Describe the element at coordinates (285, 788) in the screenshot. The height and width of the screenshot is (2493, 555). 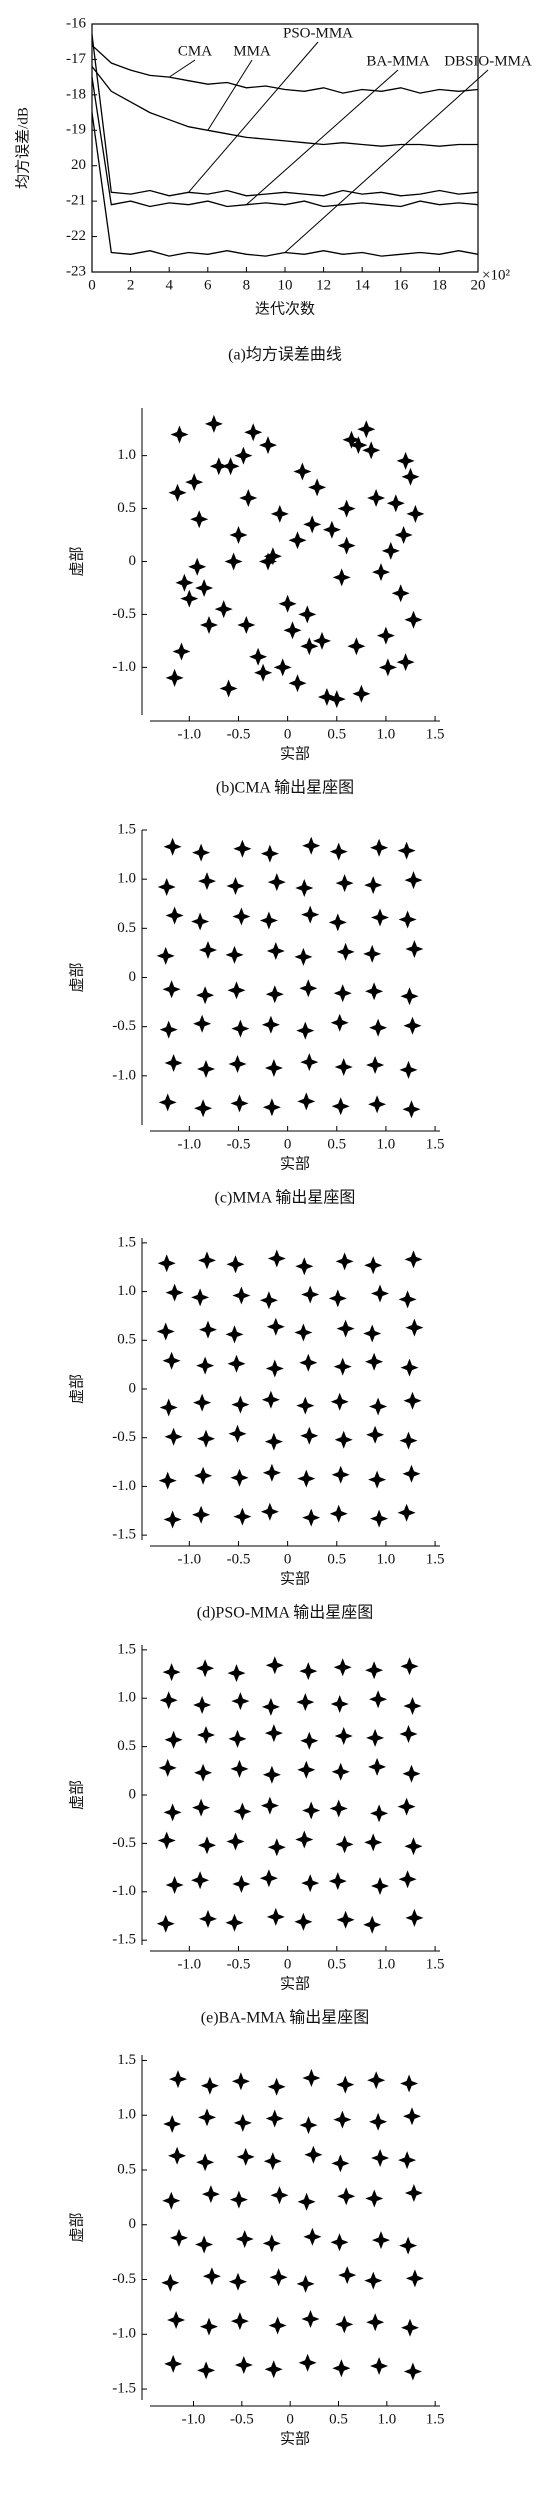
I see `caption: (b)CMA 输出星座图` at that location.